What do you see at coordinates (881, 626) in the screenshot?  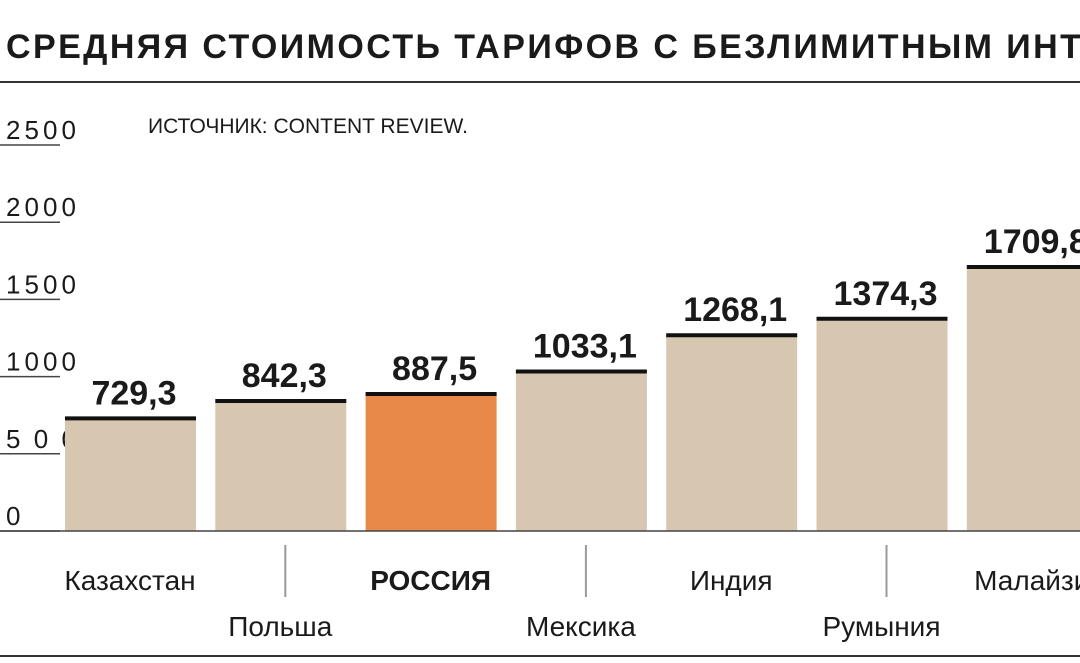 I see `x-tick-label: Румыния` at bounding box center [881, 626].